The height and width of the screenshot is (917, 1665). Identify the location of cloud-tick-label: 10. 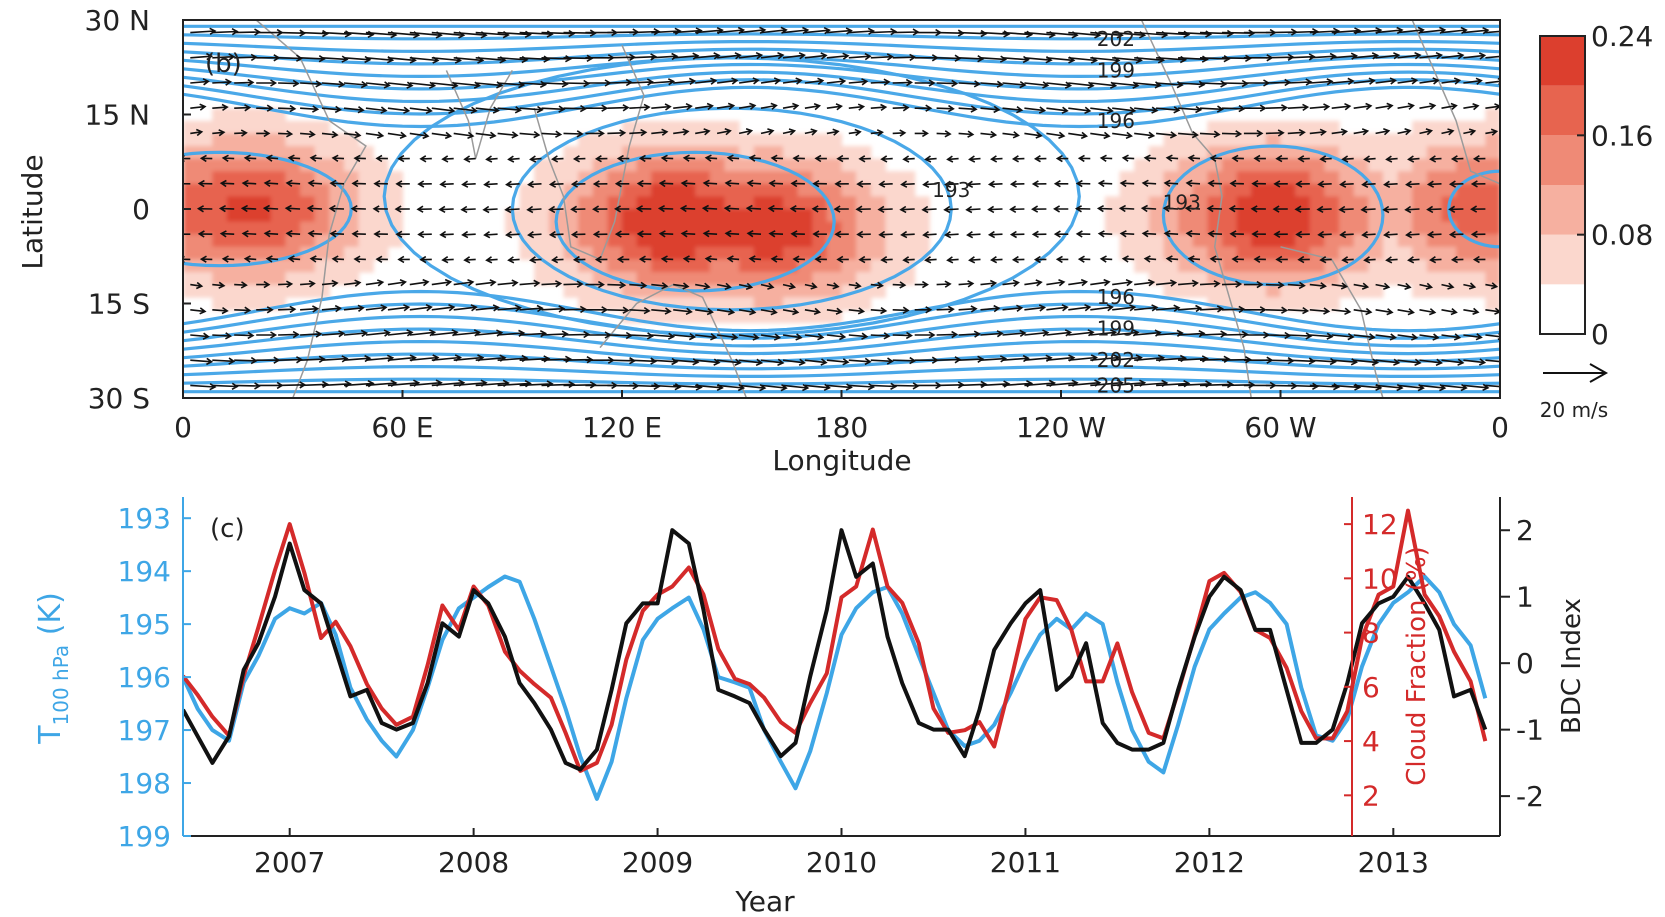
(1380, 578).